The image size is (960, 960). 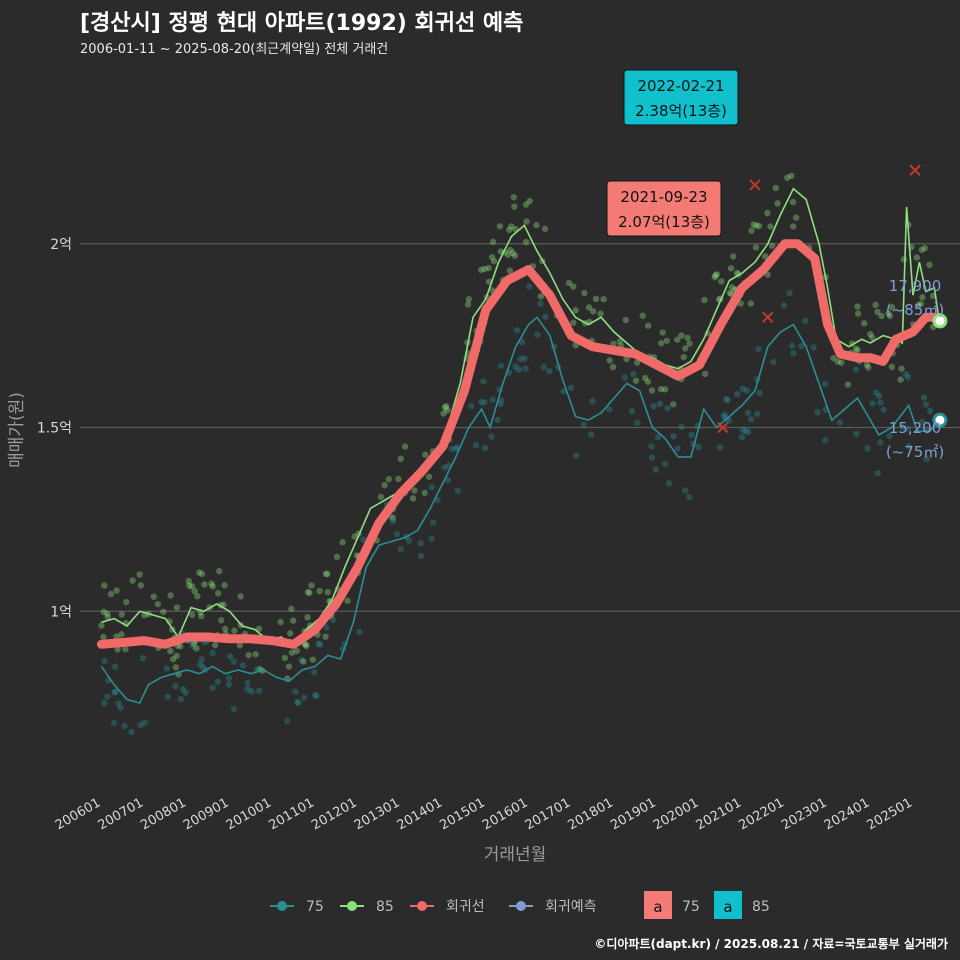 What do you see at coordinates (17, 430) in the screenshot?
I see `y-axis-label: 매매가(원)` at bounding box center [17, 430].